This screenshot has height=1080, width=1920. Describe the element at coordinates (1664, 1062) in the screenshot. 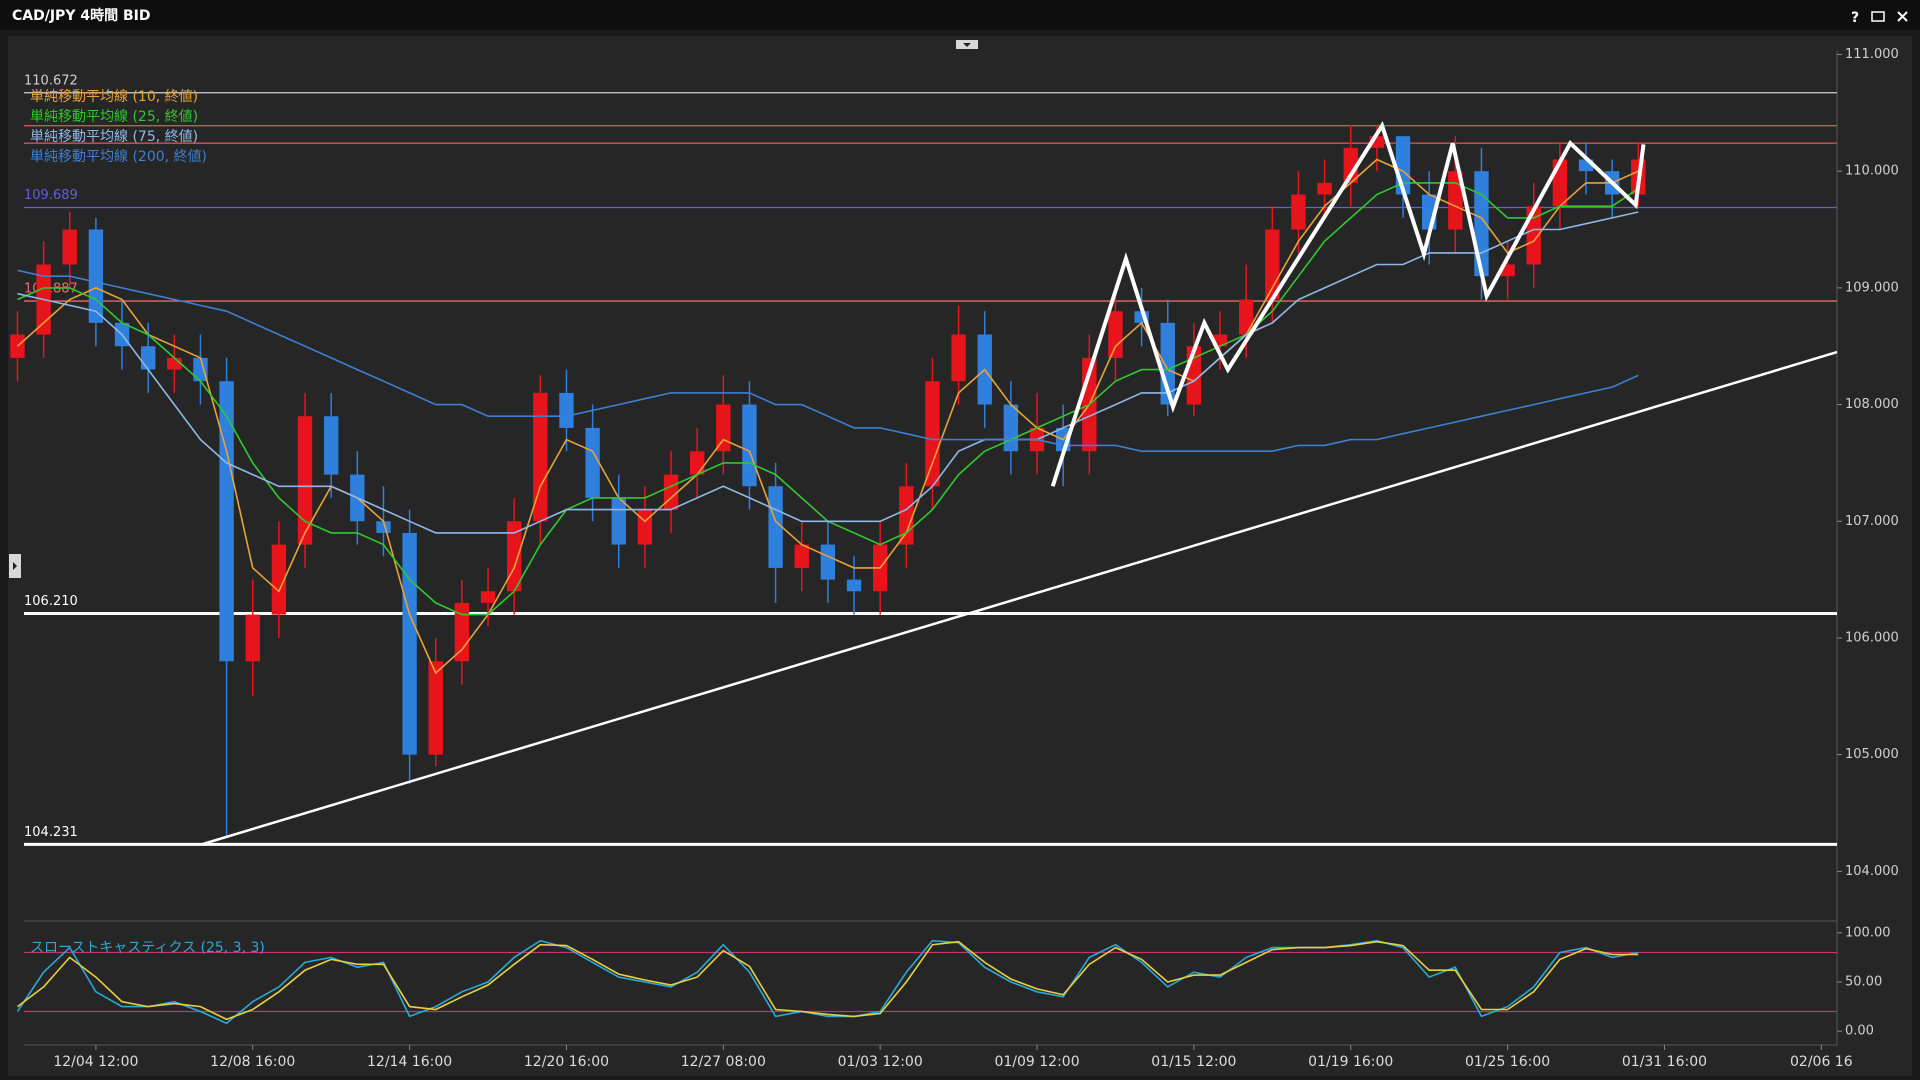

I see `x-tick-label: 01/31 16:00` at that location.